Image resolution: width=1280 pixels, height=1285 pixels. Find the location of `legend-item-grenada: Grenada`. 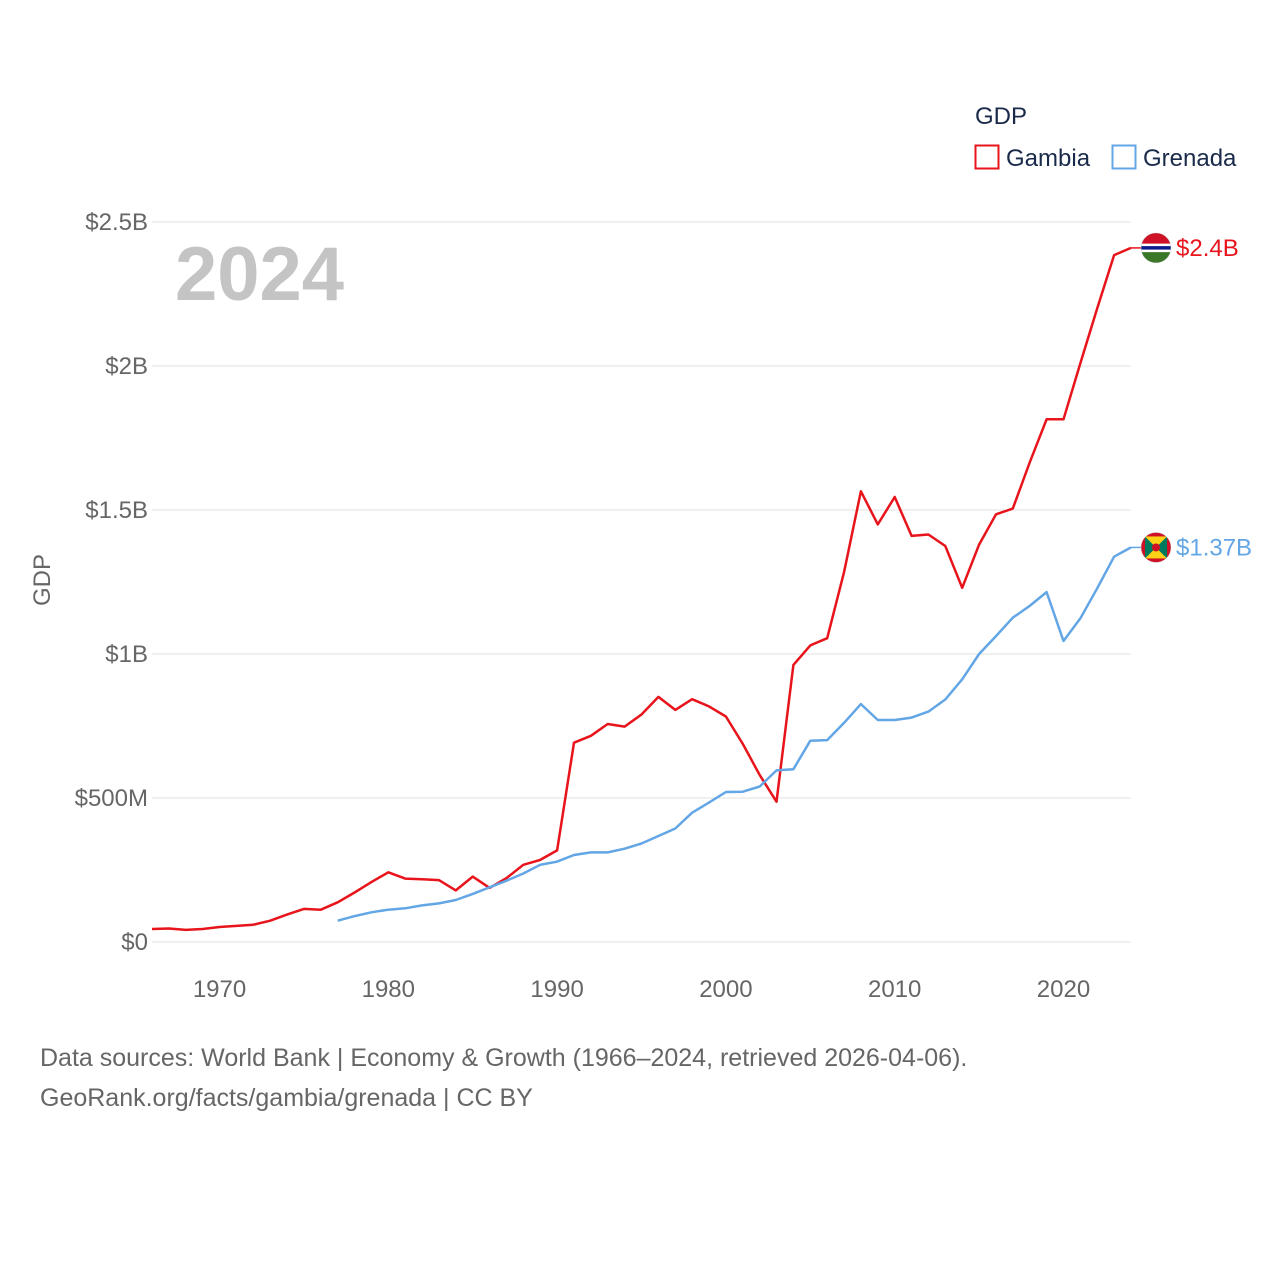

legend-item-grenada: Grenada is located at coordinates (1174, 158).